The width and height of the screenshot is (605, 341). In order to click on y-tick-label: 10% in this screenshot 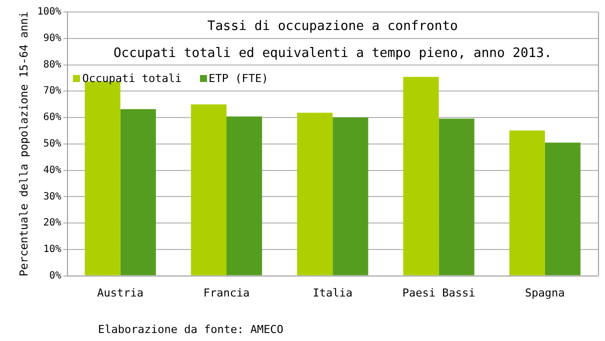, I will do `click(52, 250)`.